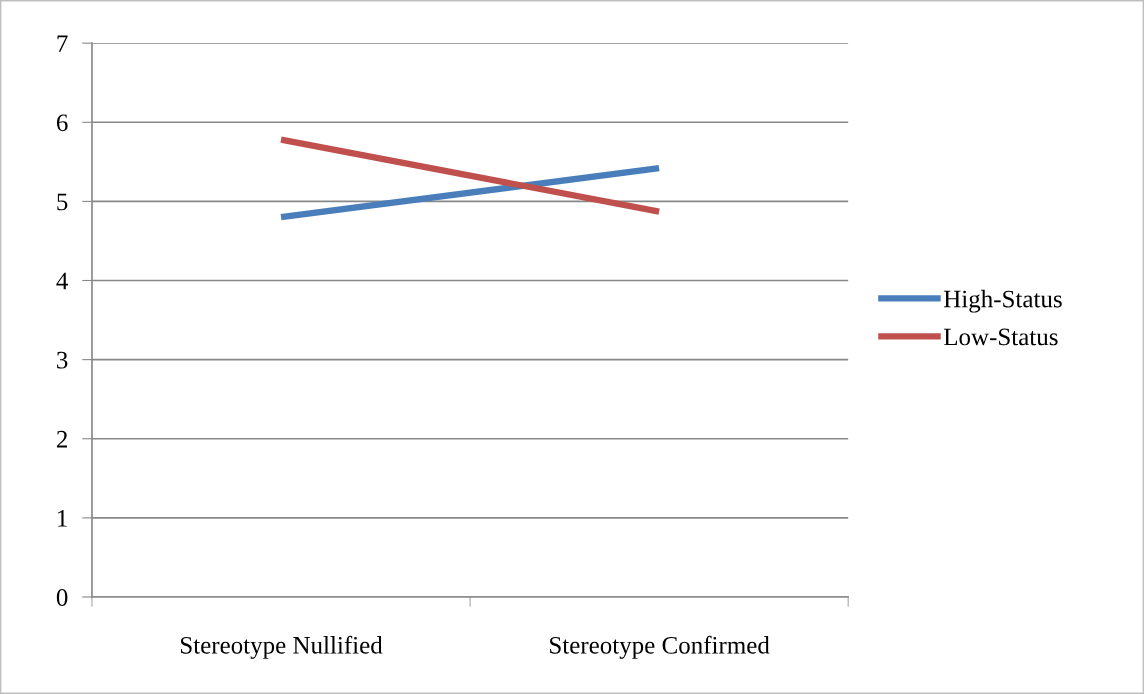  What do you see at coordinates (62, 518) in the screenshot?
I see `y-tick-label: 1` at bounding box center [62, 518].